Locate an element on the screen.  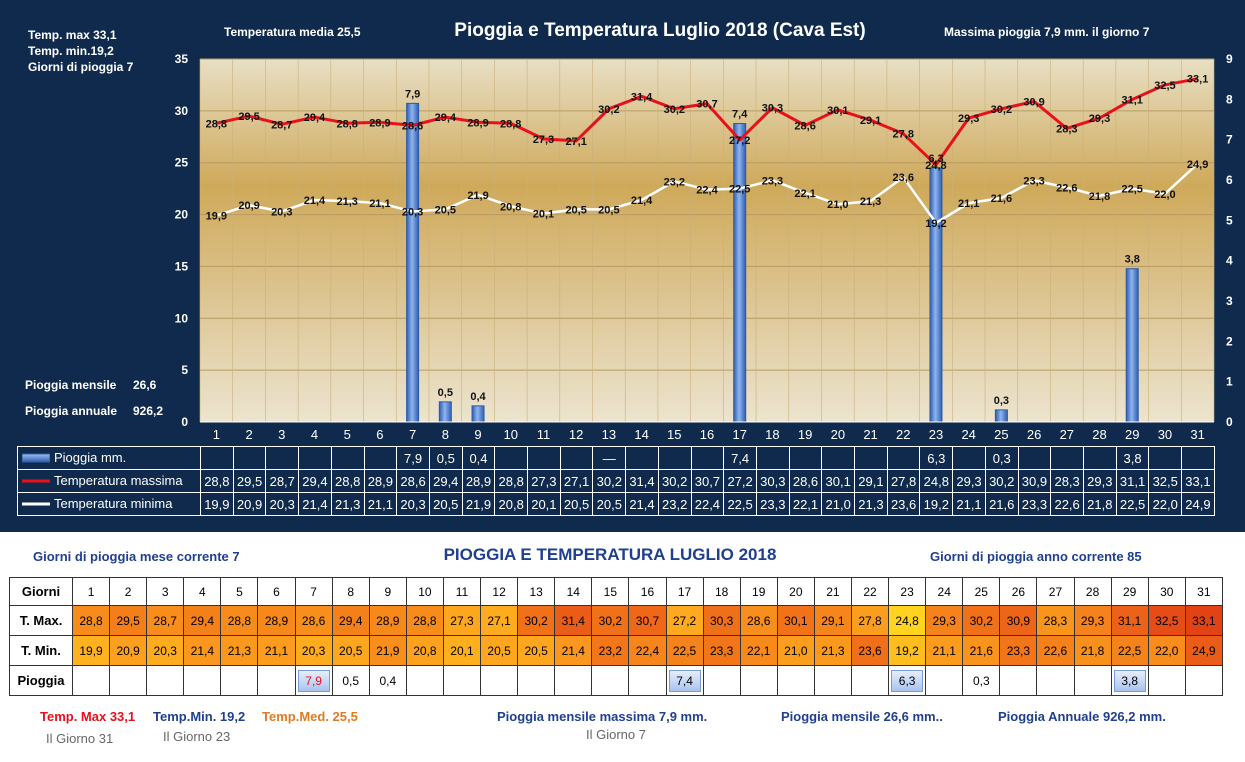
tmin-data-label: 21,9 is located at coordinates (477, 196).